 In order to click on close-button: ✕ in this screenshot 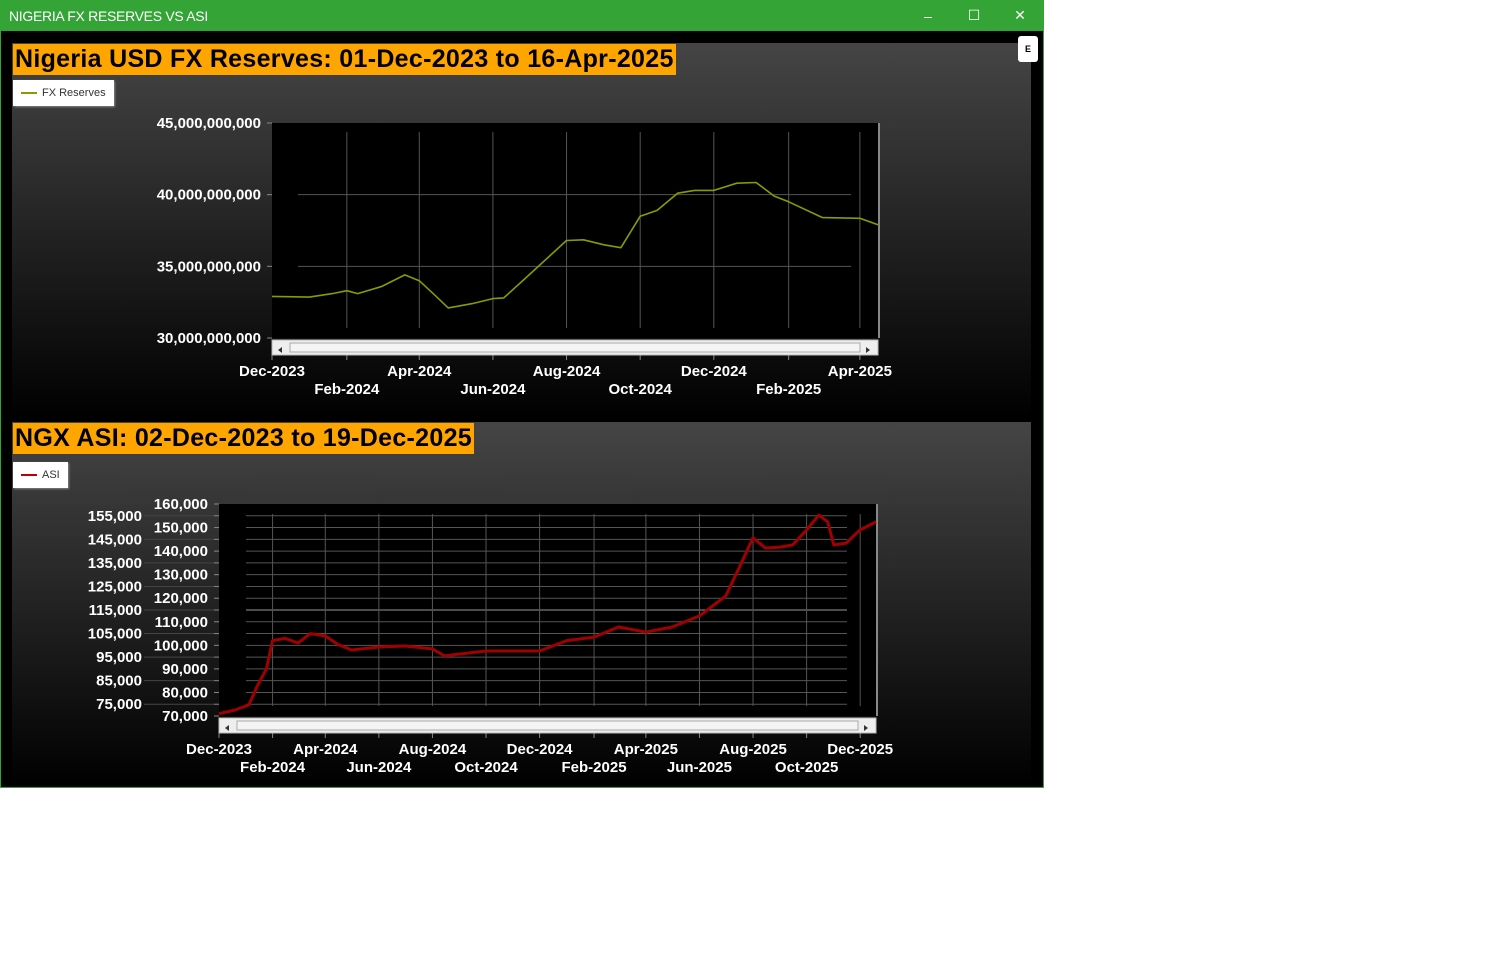, I will do `click(1020, 15)`.